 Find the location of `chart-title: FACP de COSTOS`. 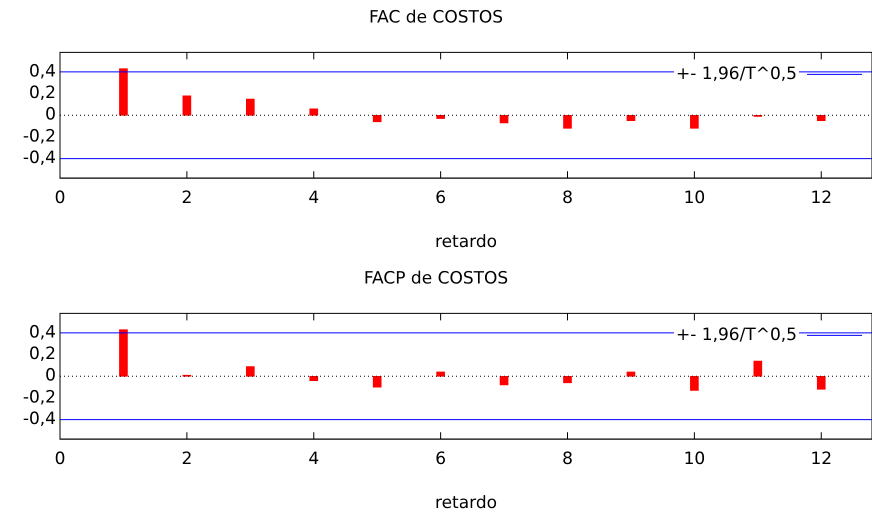

chart-title: FACP de COSTOS is located at coordinates (436, 278).